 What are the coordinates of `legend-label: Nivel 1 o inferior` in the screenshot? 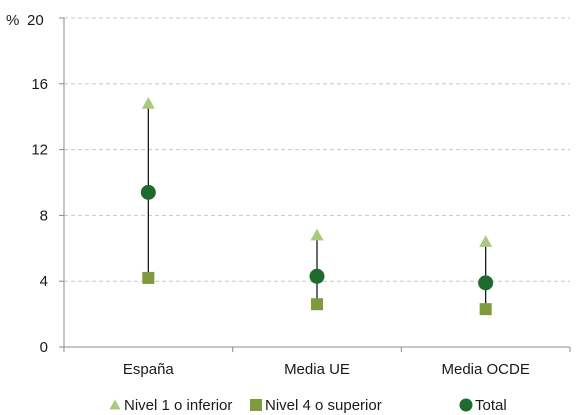 It's located at (178, 405).